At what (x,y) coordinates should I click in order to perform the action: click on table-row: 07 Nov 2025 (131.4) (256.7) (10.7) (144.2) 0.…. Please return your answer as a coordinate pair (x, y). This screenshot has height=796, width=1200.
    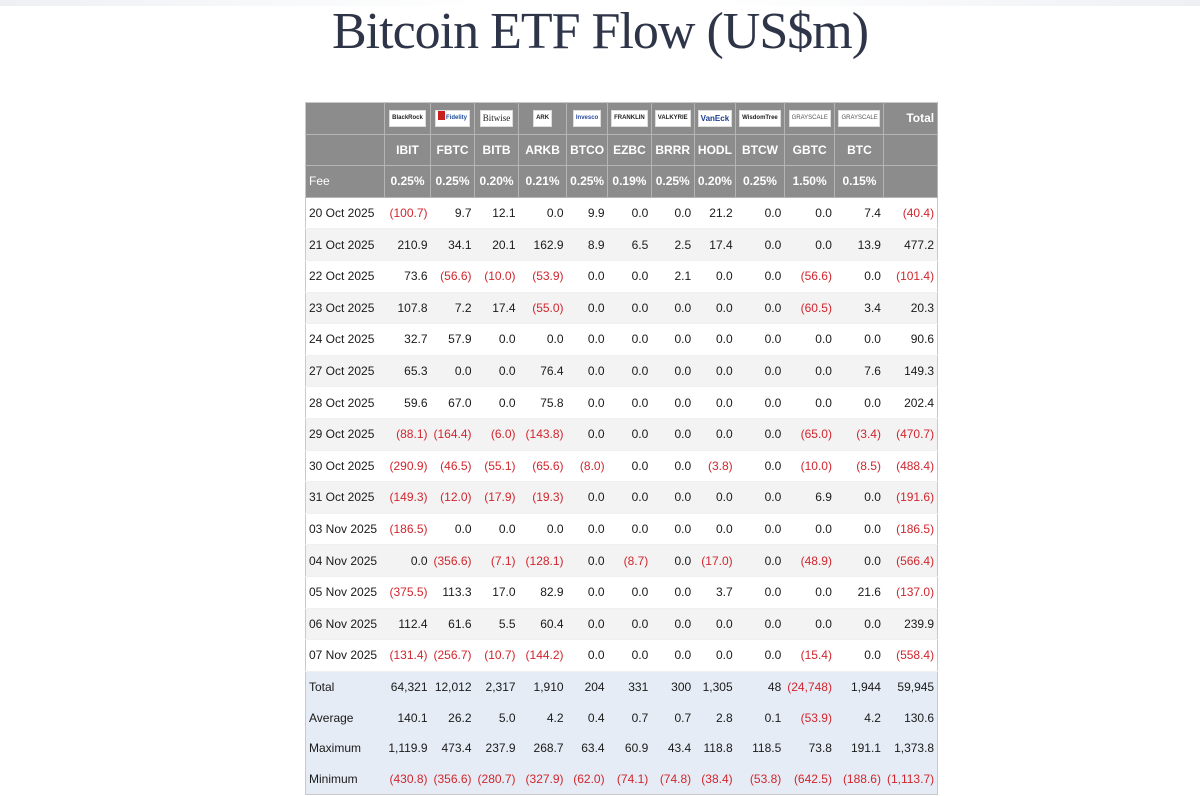
    Looking at the image, I should click on (621, 655).